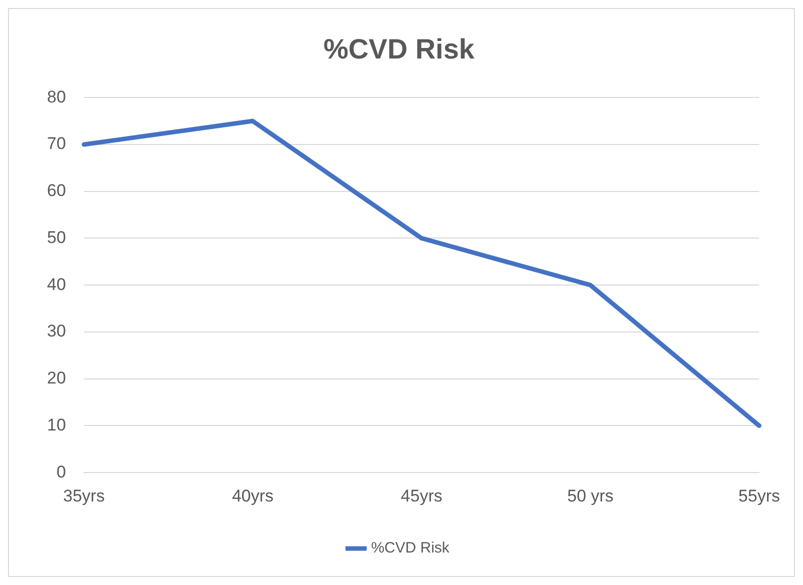 This screenshot has width=803, height=585. Describe the element at coordinates (56, 424) in the screenshot. I see `y-tick-label: 10` at that location.